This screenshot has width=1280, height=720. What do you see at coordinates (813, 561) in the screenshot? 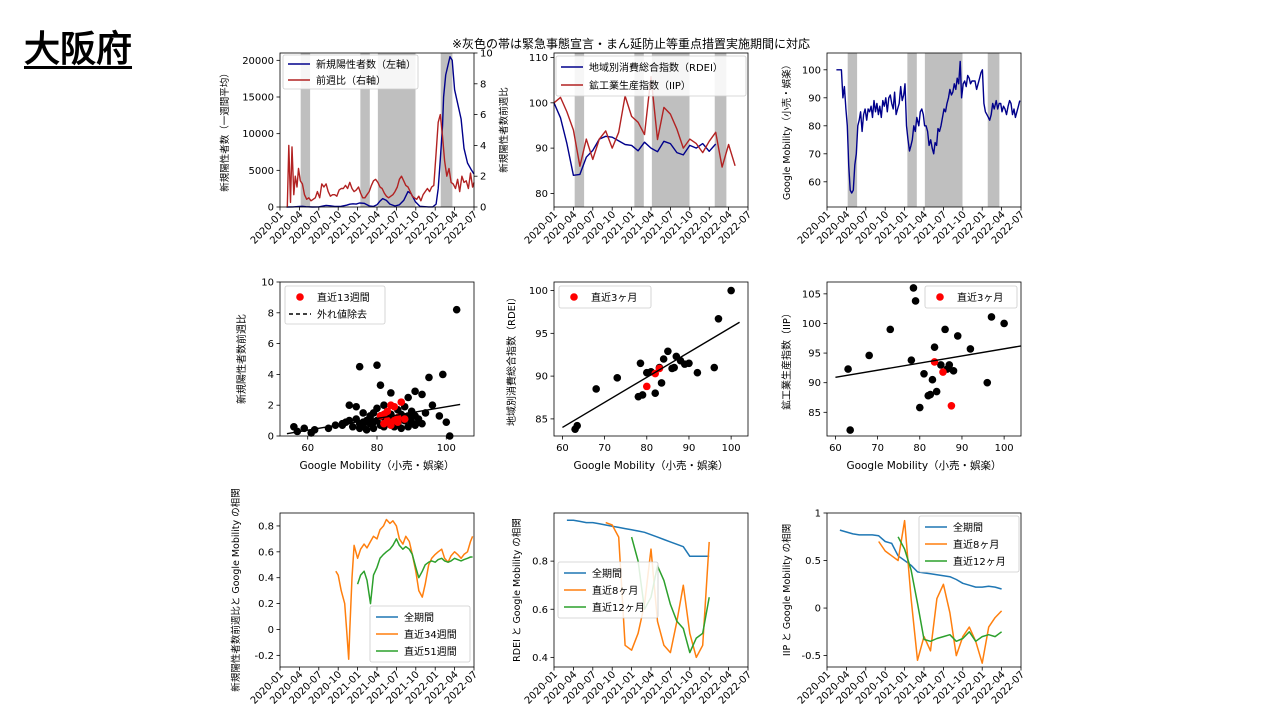
I see `y-tick-label: 0.5` at bounding box center [813, 561].